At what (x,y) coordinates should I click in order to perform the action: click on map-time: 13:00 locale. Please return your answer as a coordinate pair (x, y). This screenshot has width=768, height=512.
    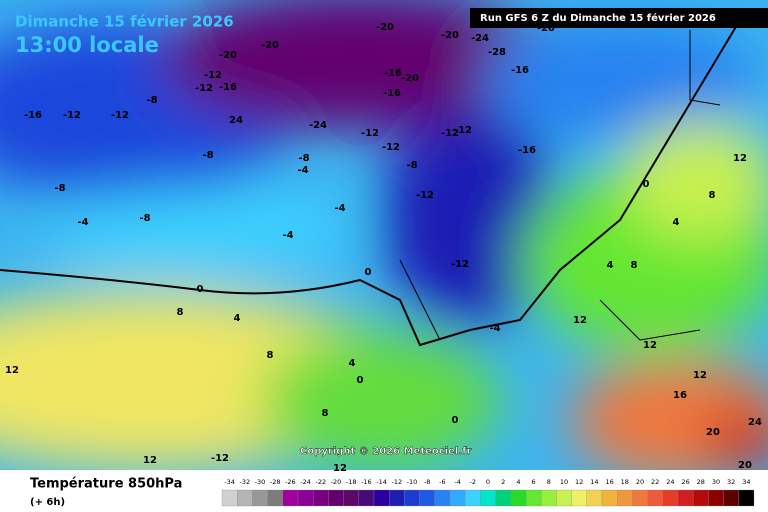
    Looking at the image, I should click on (87, 45).